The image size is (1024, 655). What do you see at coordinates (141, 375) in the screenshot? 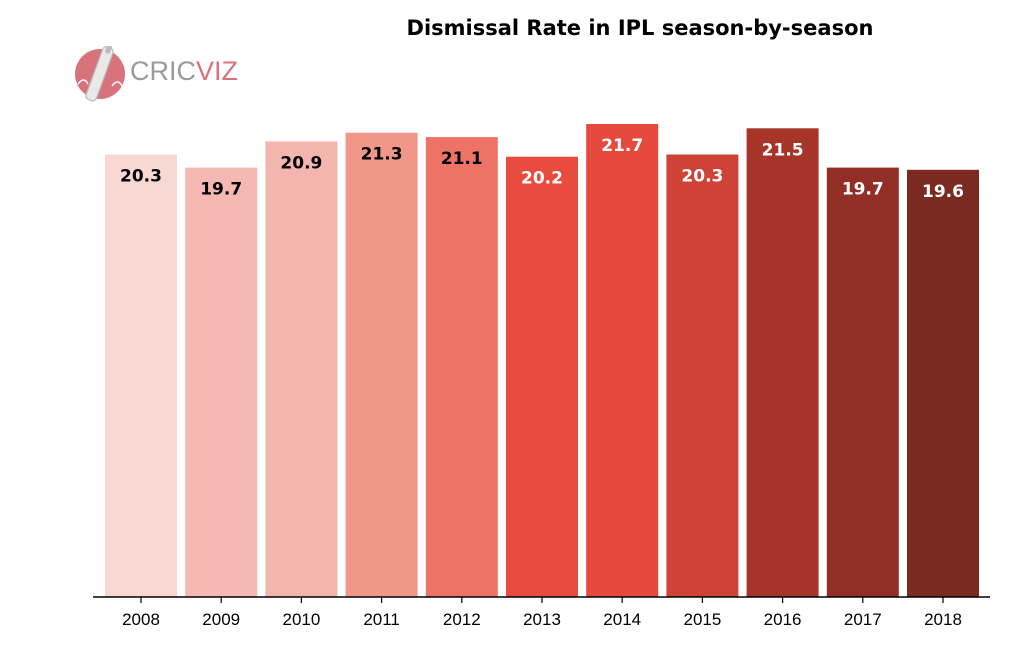
I see `bar-2008` at bounding box center [141, 375].